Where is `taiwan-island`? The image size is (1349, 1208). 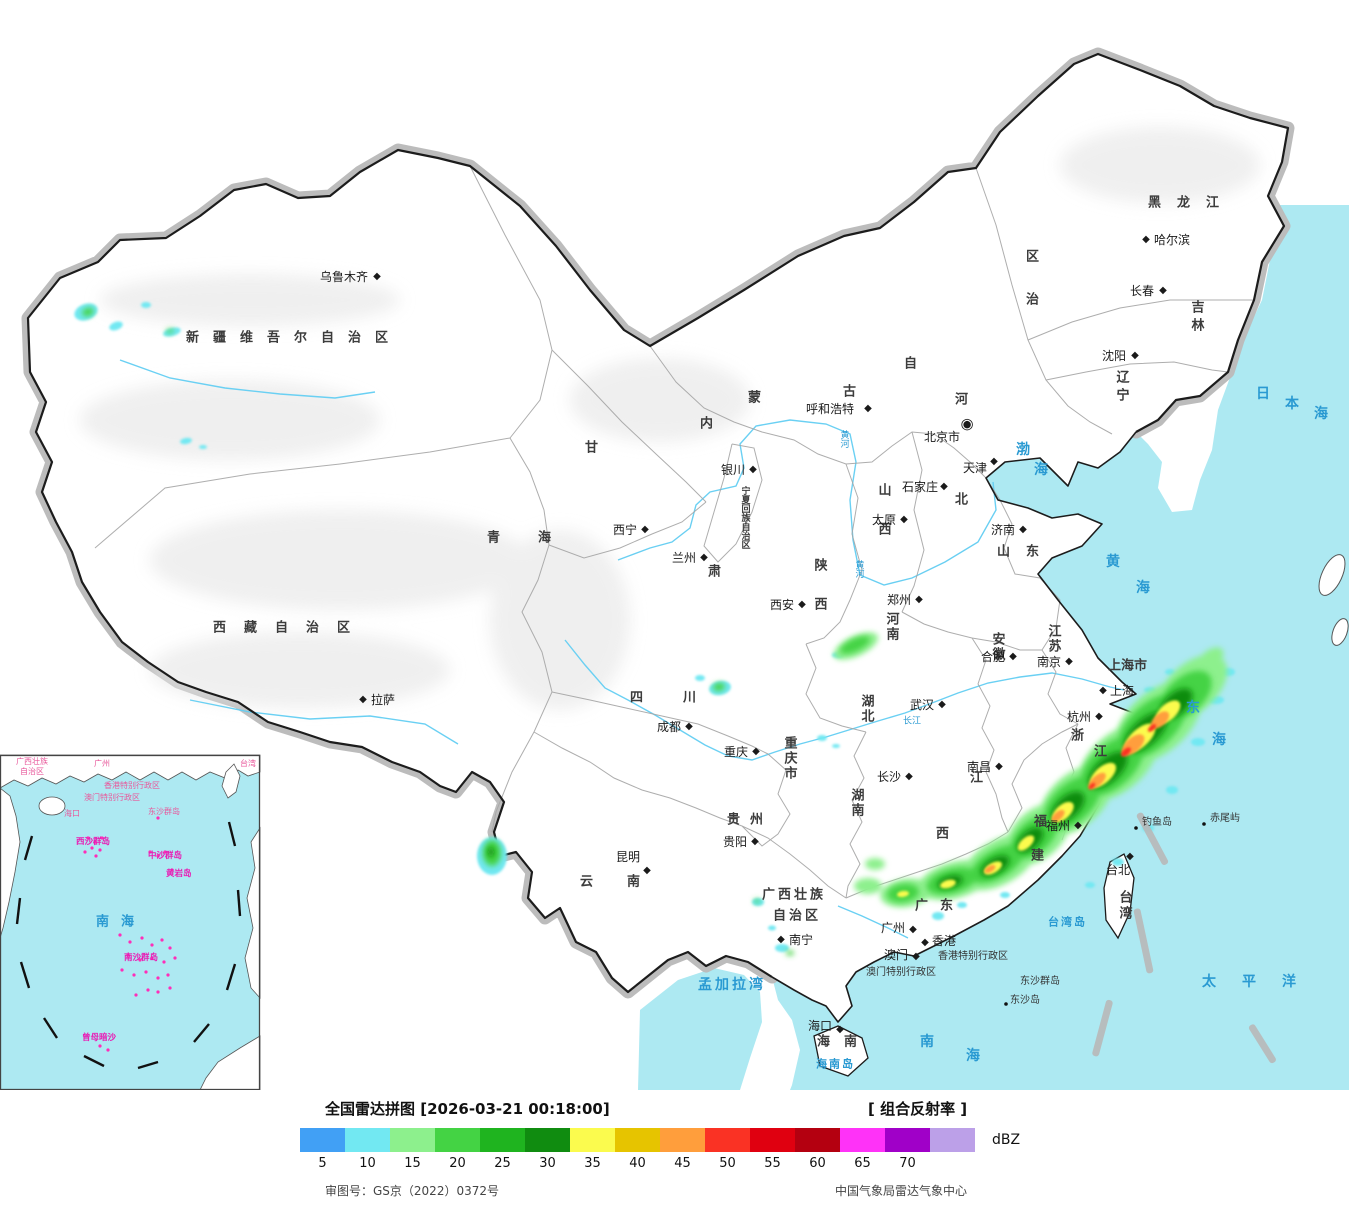 taiwan-island is located at coordinates (1119, 896).